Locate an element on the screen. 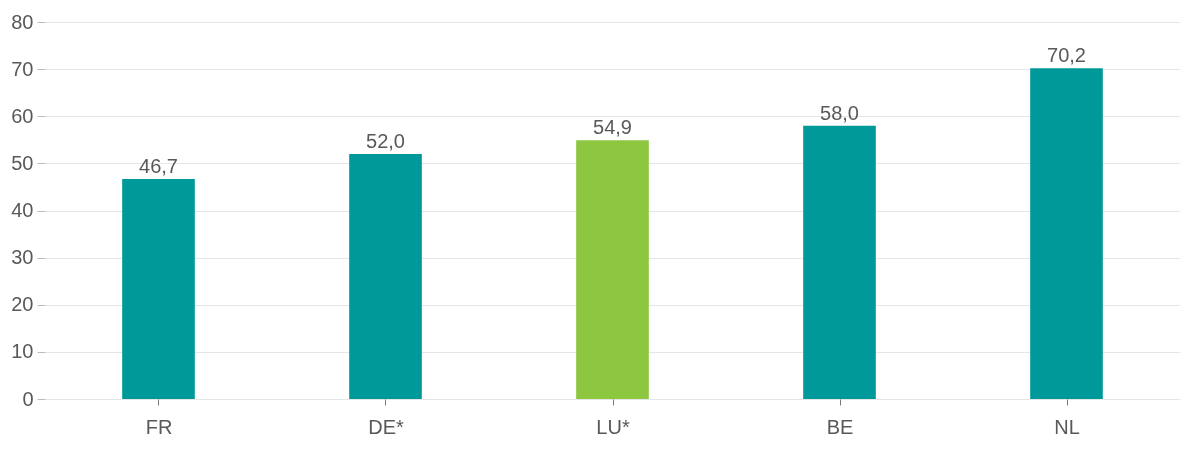 The width and height of the screenshot is (1192, 450). x-tick-label: NL is located at coordinates (1067, 426).